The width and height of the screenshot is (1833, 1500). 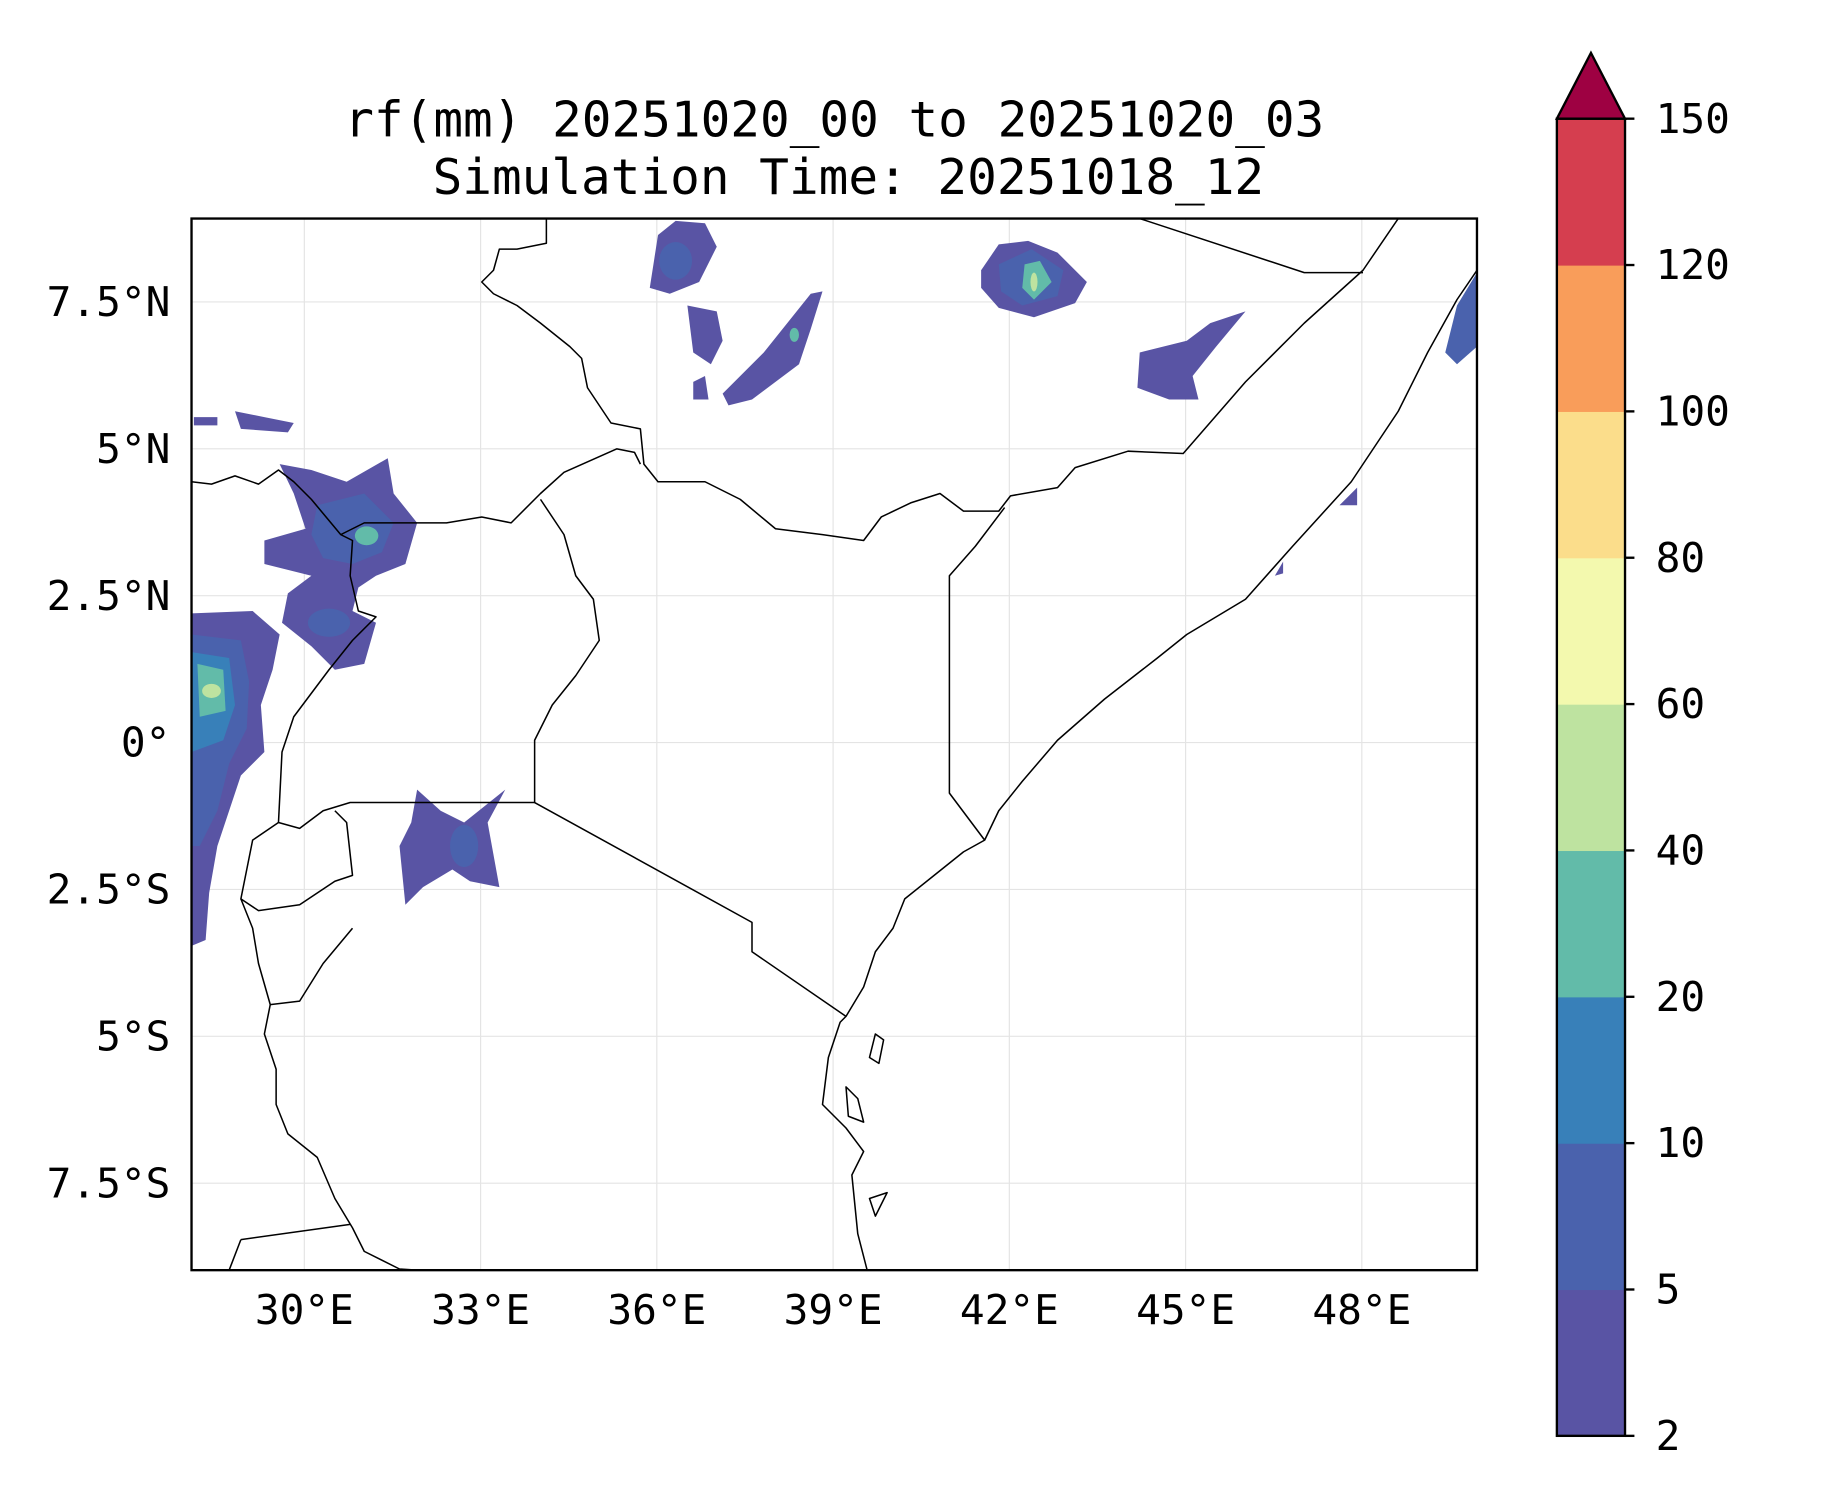 I want to click on rain-region-small, so click(x=243, y=422).